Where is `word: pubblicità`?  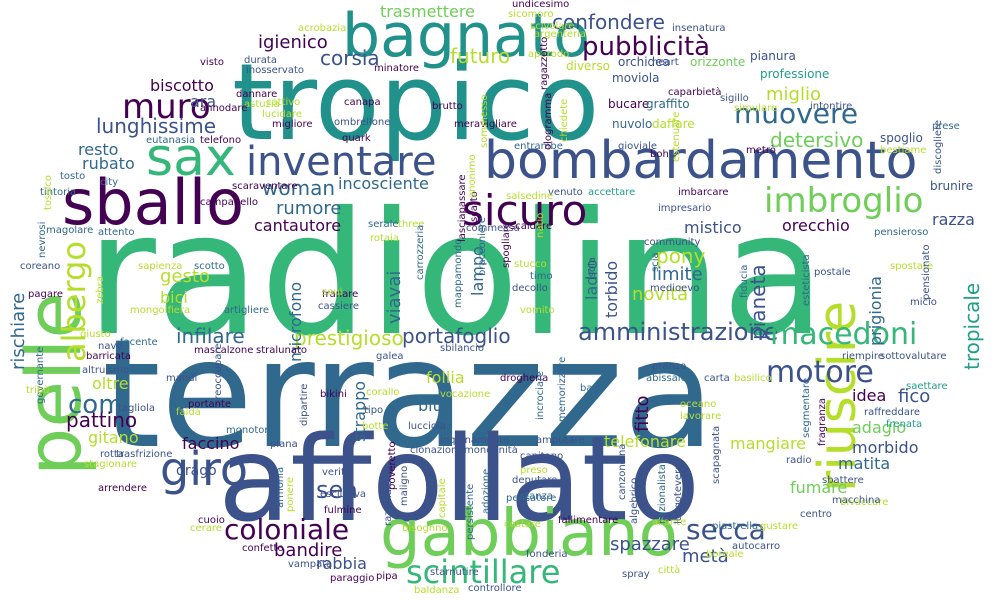
word: pubblicità is located at coordinates (646, 47).